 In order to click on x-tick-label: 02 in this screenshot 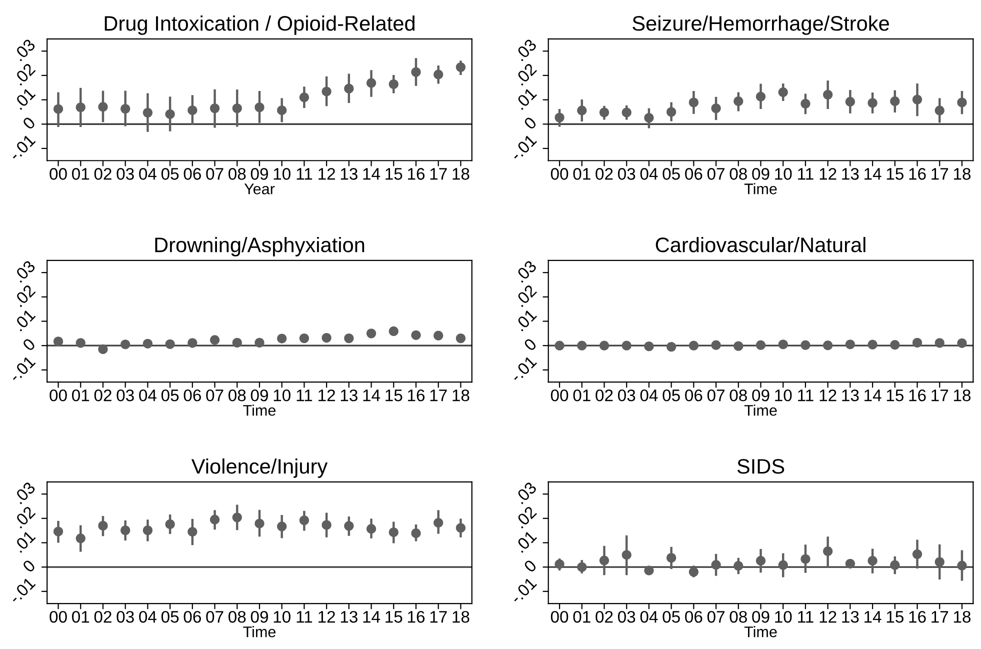, I will do `click(103, 616)`.